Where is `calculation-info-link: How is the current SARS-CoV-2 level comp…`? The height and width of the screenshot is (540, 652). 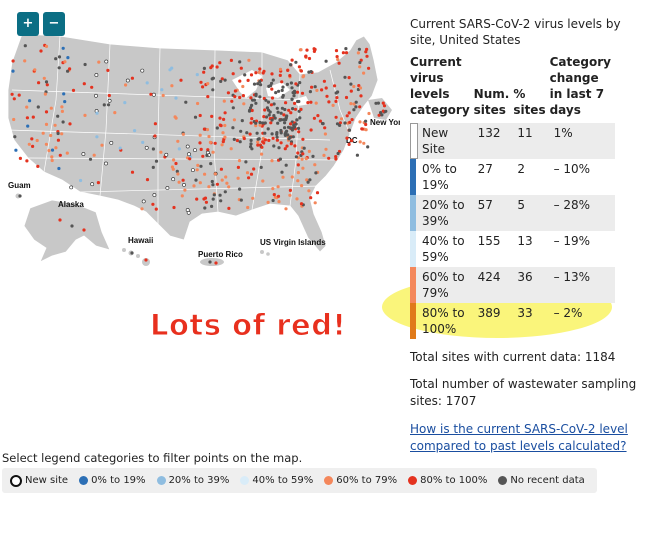 calculation-info-link: How is the current SARS-CoV-2 level comp… is located at coordinates (519, 437).